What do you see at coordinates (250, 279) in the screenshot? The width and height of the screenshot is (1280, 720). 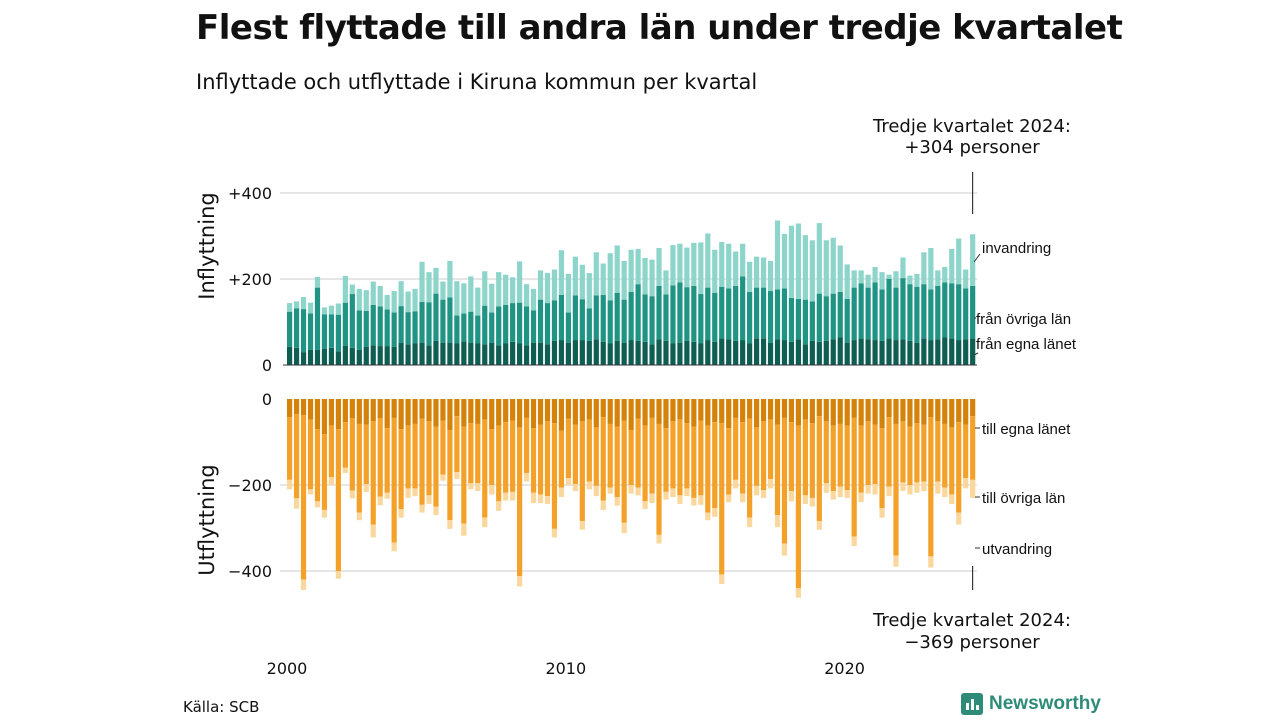 I see `y-tick-label: +200` at bounding box center [250, 279].